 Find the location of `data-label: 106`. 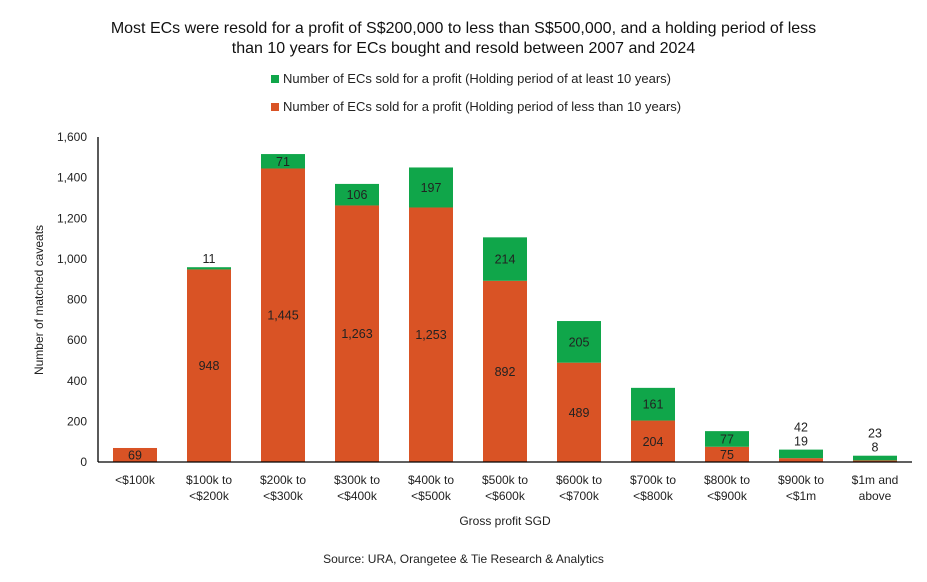

data-label: 106 is located at coordinates (357, 195).